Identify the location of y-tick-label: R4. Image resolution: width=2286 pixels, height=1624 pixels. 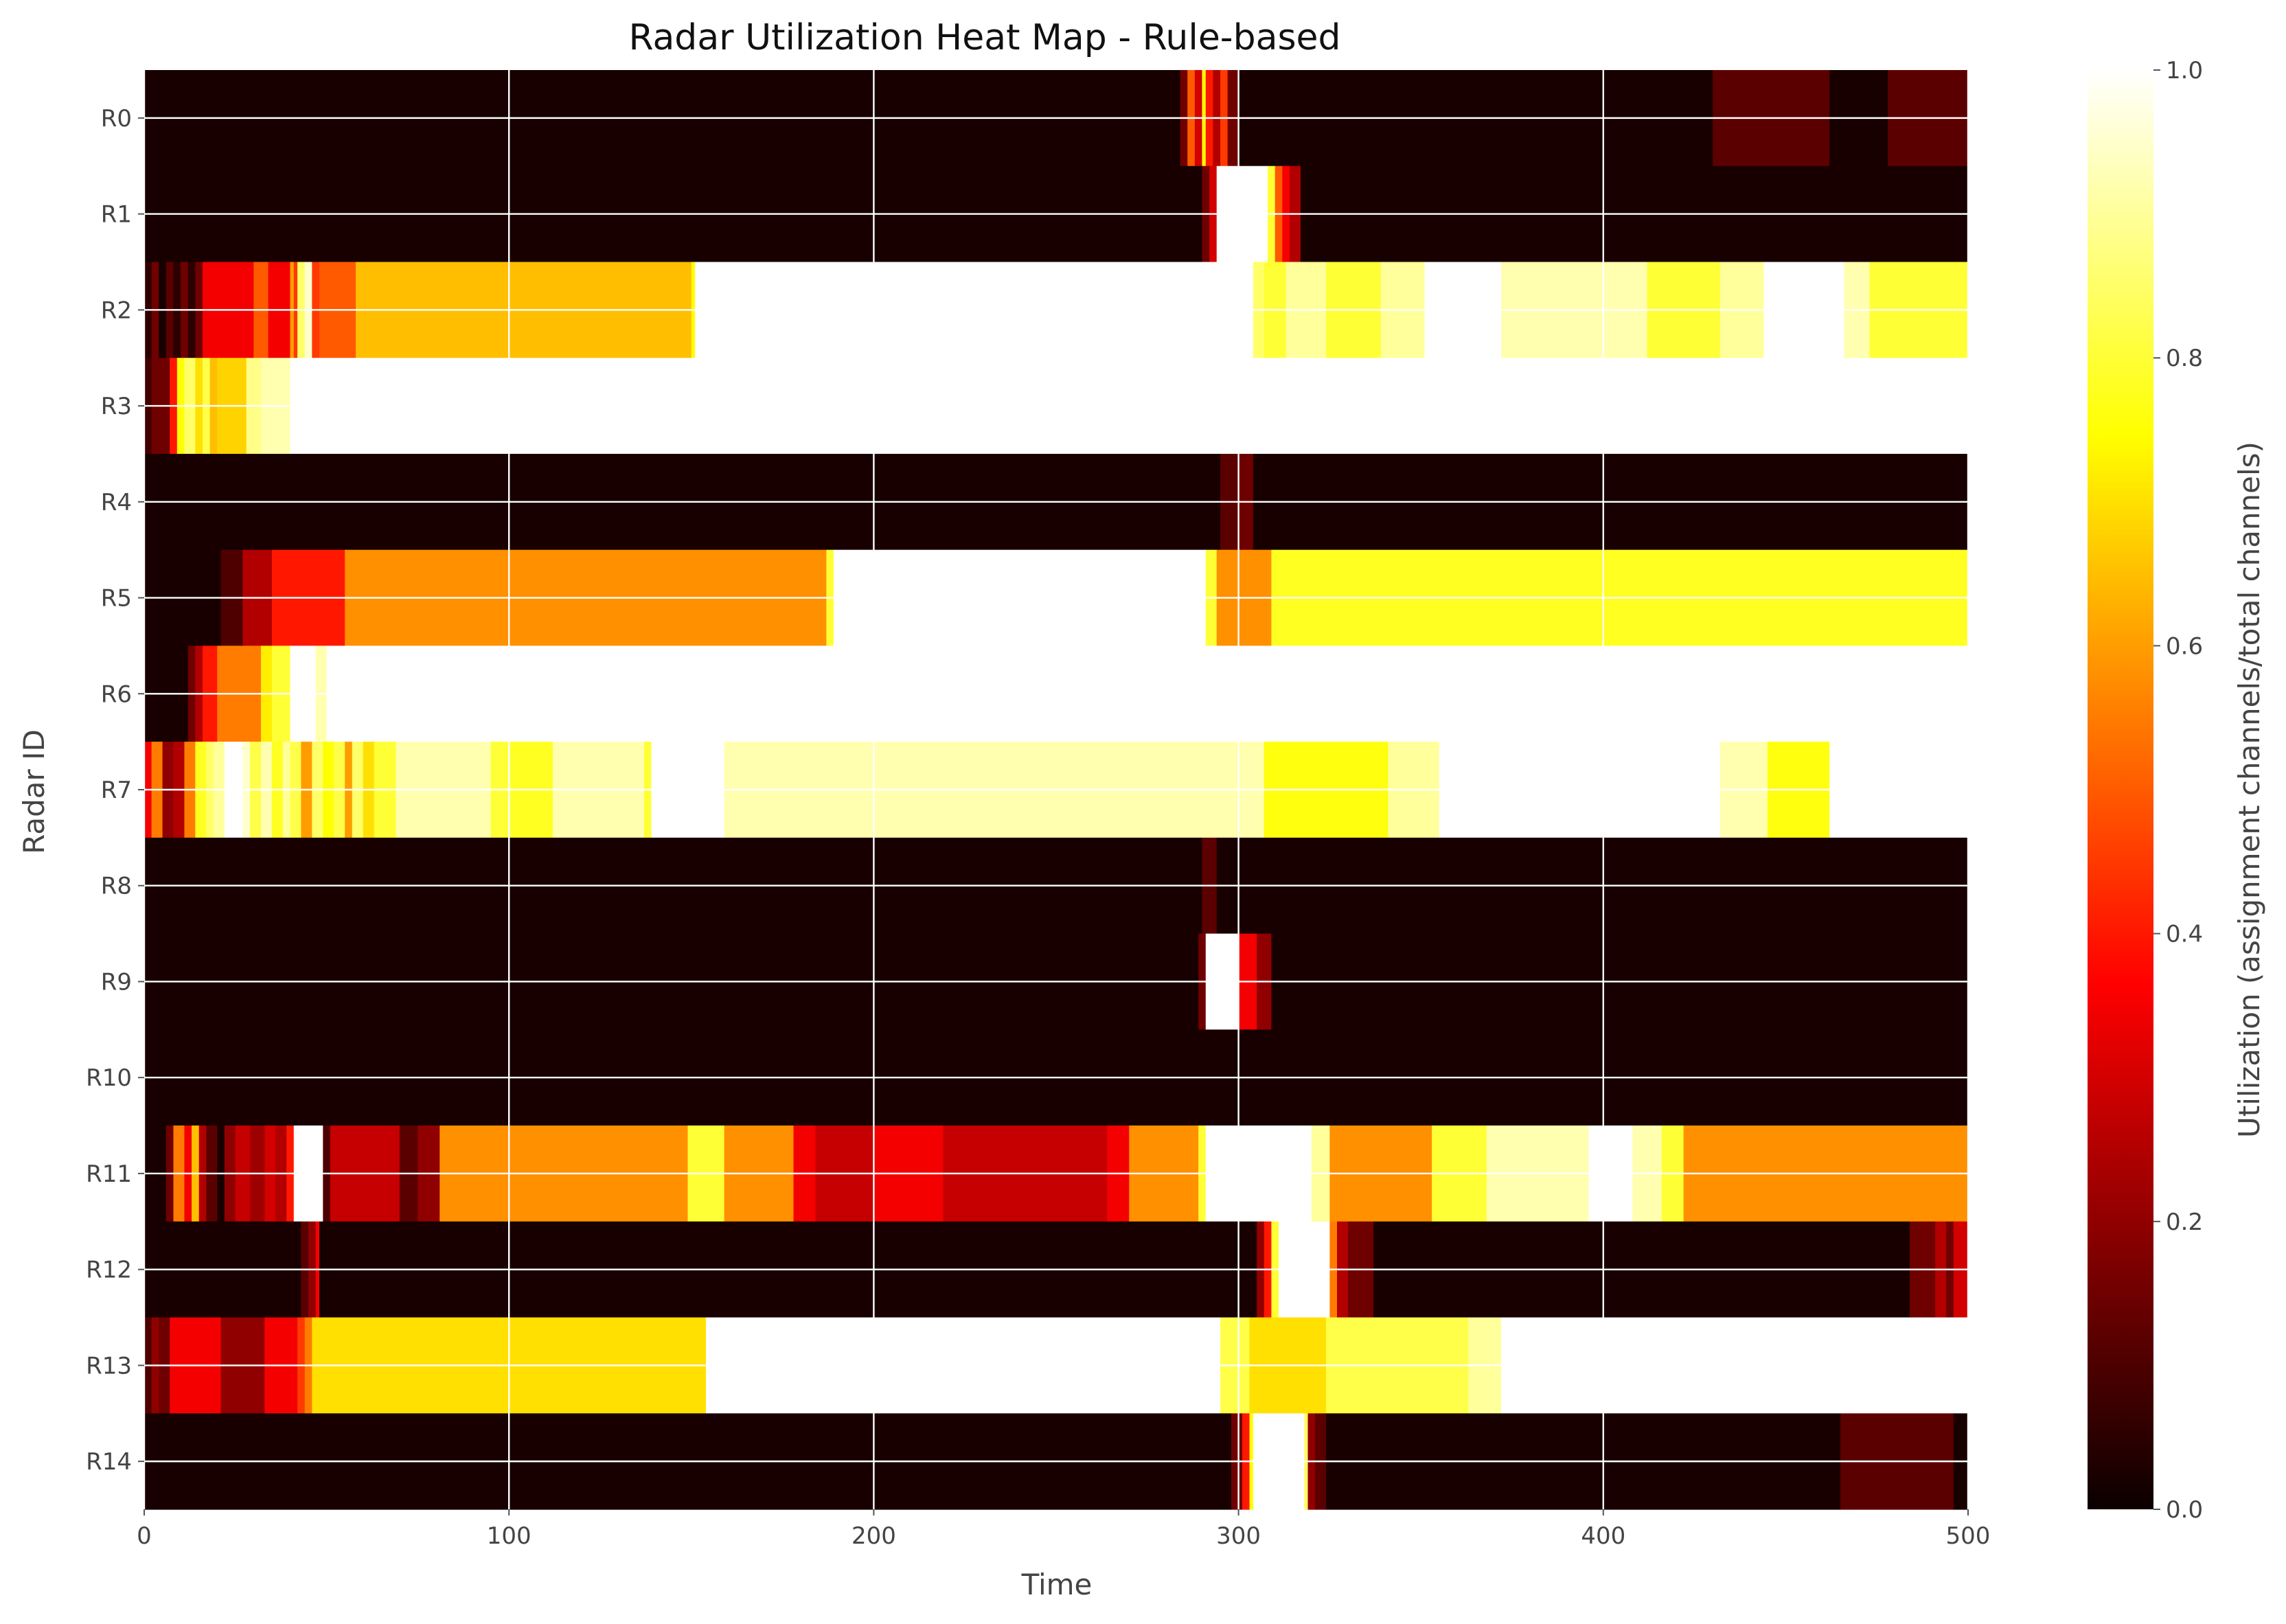
(116, 502).